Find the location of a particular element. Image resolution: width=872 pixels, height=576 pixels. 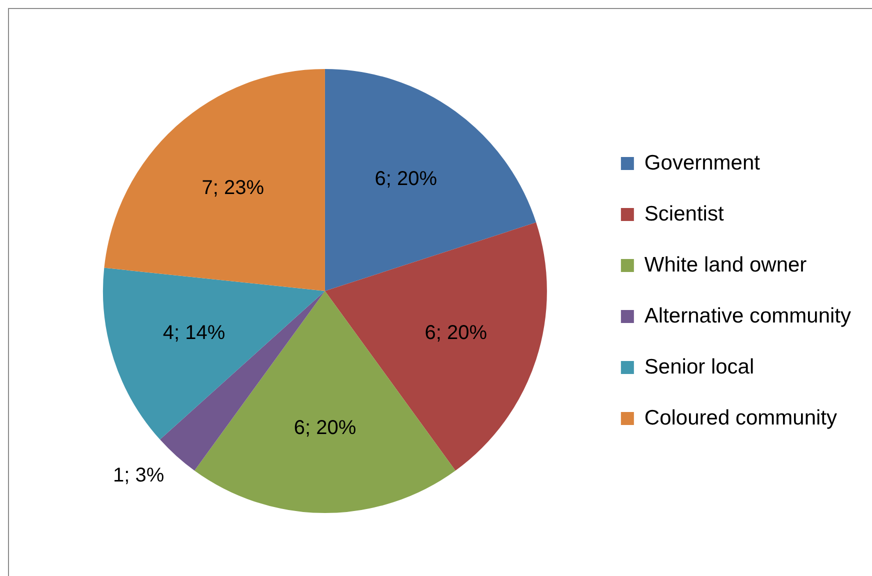

legend-label: Government is located at coordinates (702, 162).